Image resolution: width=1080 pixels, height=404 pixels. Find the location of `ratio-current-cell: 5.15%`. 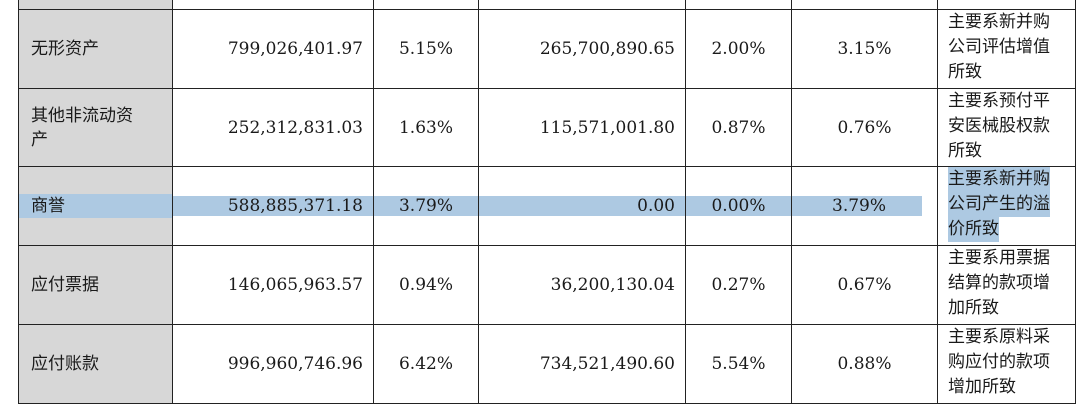

ratio-current-cell: 5.15% is located at coordinates (426, 49).